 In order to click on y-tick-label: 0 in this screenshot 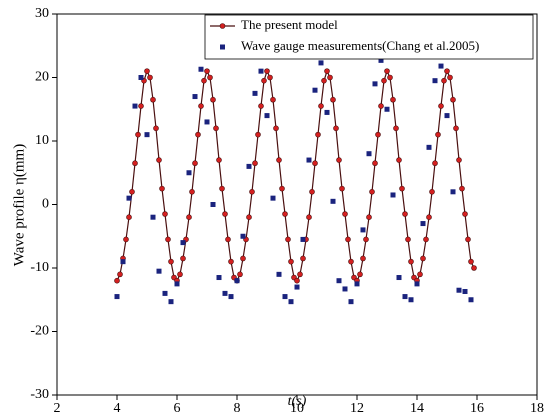, I will do `click(45, 204)`.